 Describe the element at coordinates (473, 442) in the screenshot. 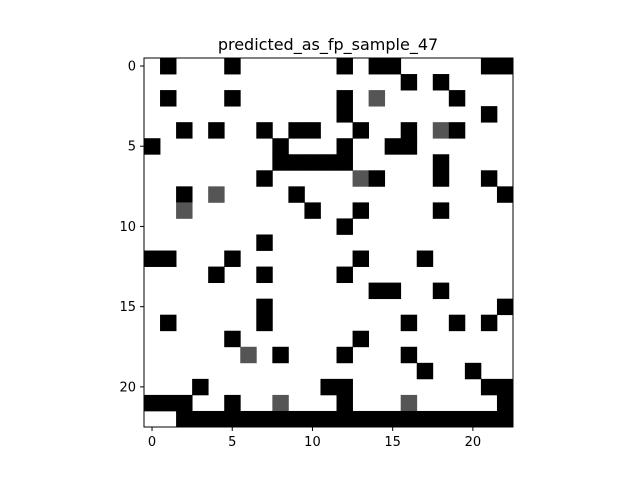

I see `x-tick-label: 20` at that location.